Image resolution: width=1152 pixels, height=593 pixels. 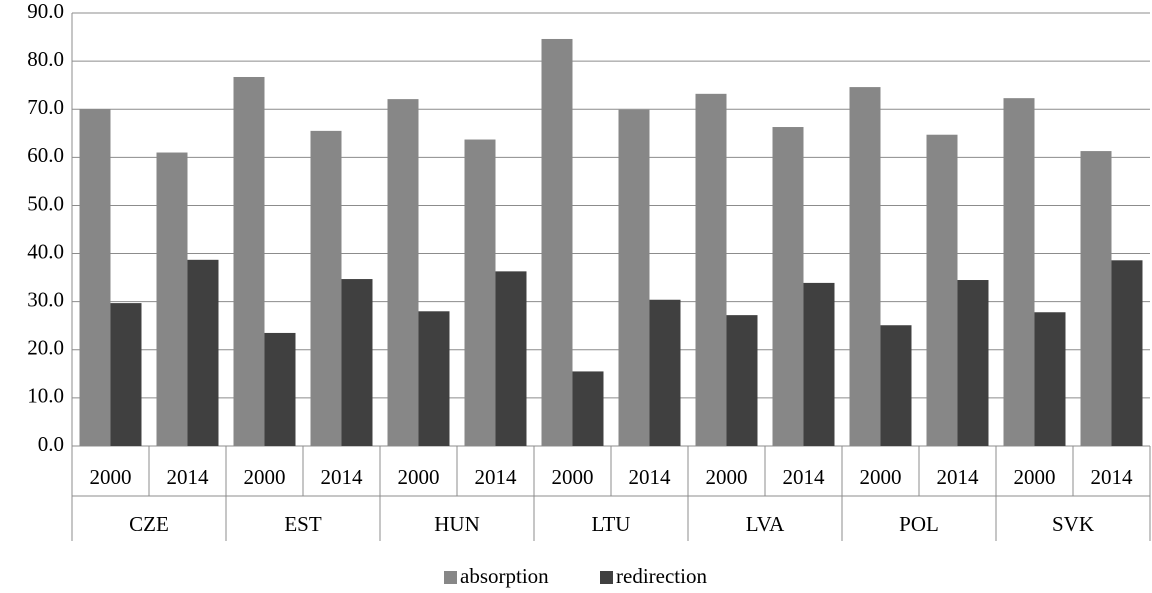 What do you see at coordinates (45, 11) in the screenshot?
I see `y-tick-label: 90.0` at bounding box center [45, 11].